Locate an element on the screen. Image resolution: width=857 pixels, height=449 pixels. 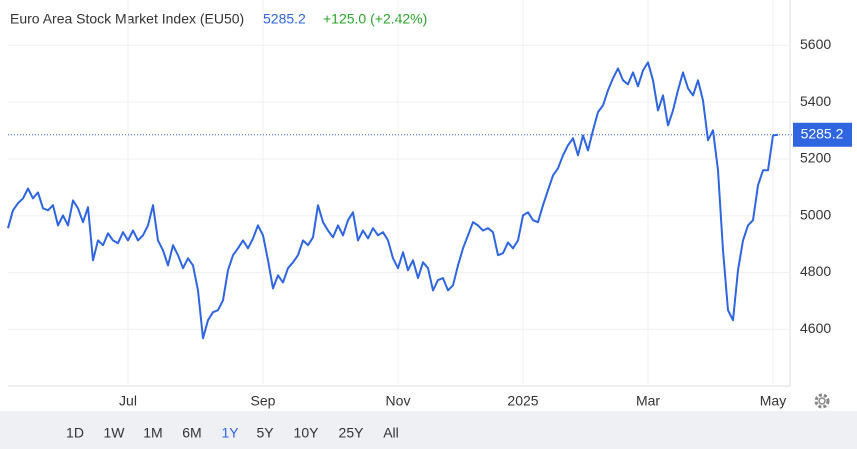
range-button: All is located at coordinates (391, 433).